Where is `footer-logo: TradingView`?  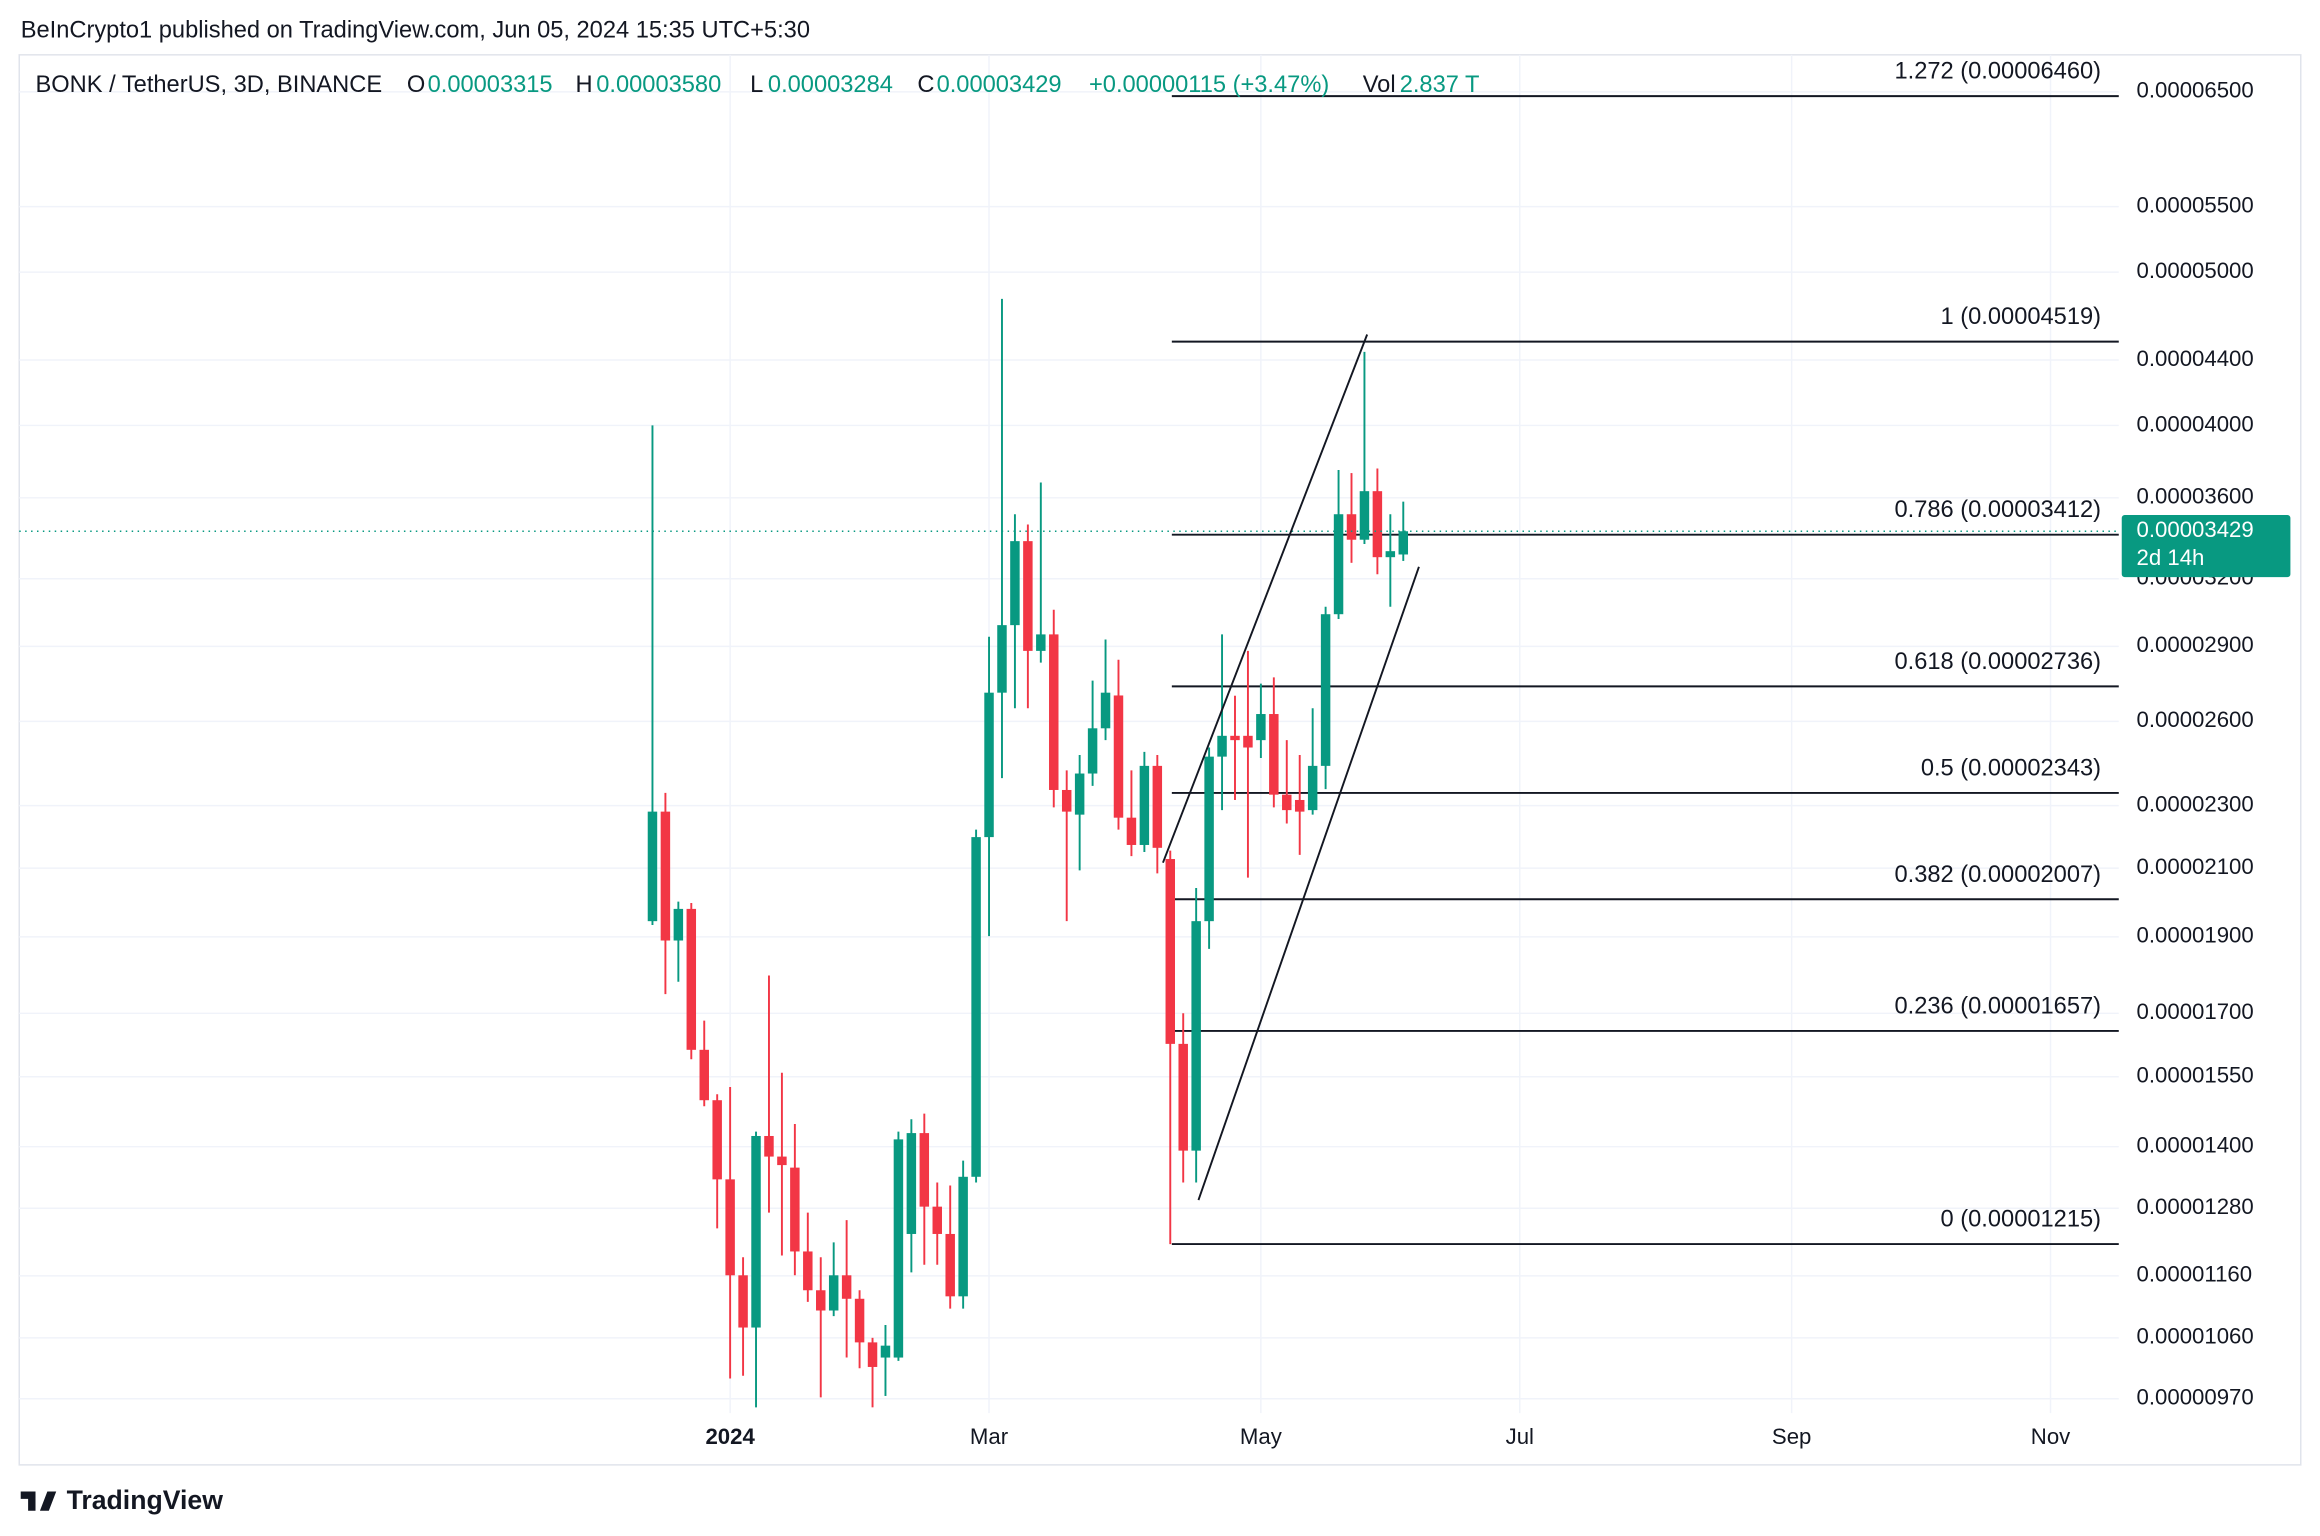 footer-logo: TradingView is located at coordinates (122, 1500).